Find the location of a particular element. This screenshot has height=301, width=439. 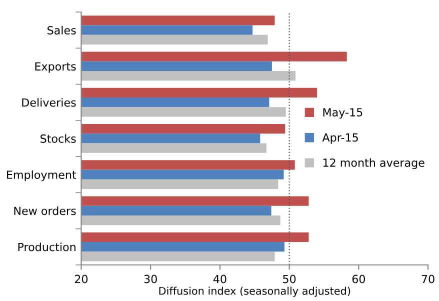

y-tick-label: New orders is located at coordinates (45, 211).